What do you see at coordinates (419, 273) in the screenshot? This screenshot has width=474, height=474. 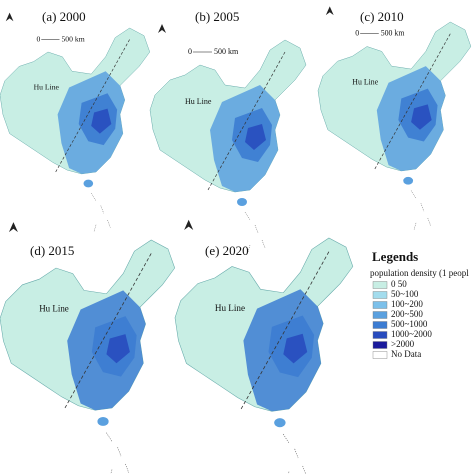 I see `legend-subtitle: population density (1 peopl` at bounding box center [419, 273].